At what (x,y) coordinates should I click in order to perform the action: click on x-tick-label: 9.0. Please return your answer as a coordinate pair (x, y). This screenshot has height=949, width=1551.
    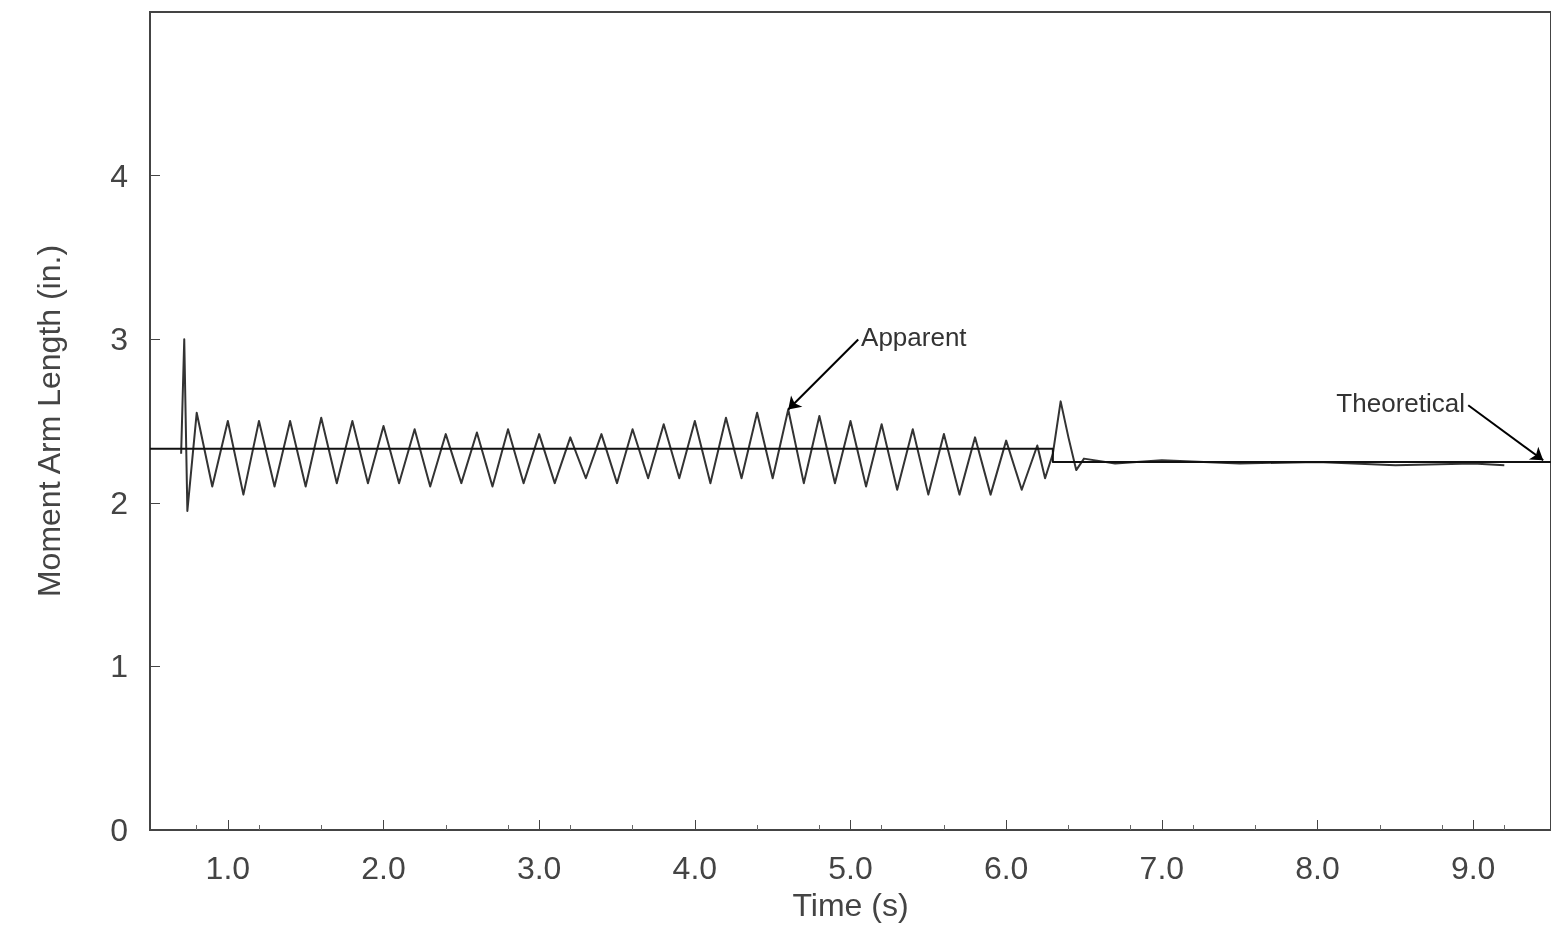
    Looking at the image, I should click on (1473, 868).